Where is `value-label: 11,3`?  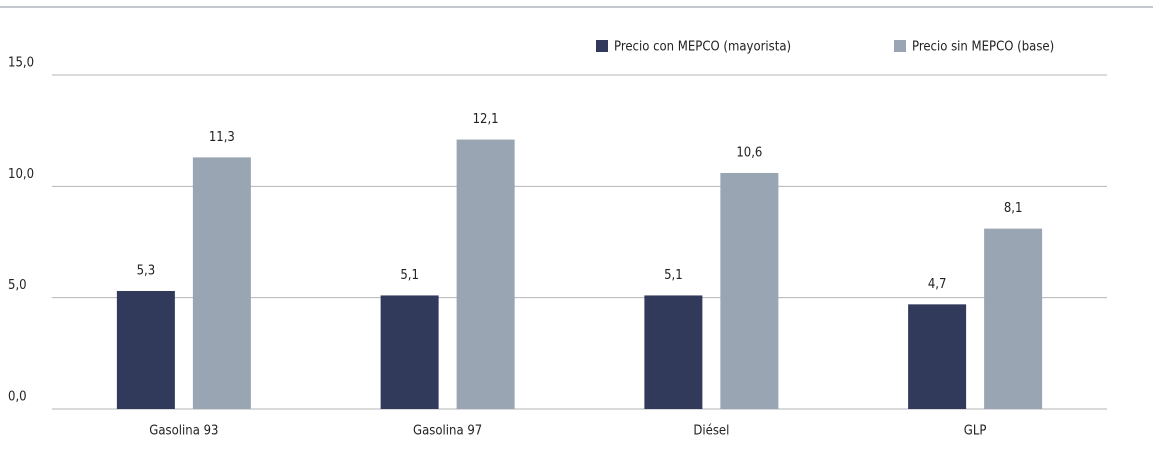
value-label: 11,3 is located at coordinates (222, 137).